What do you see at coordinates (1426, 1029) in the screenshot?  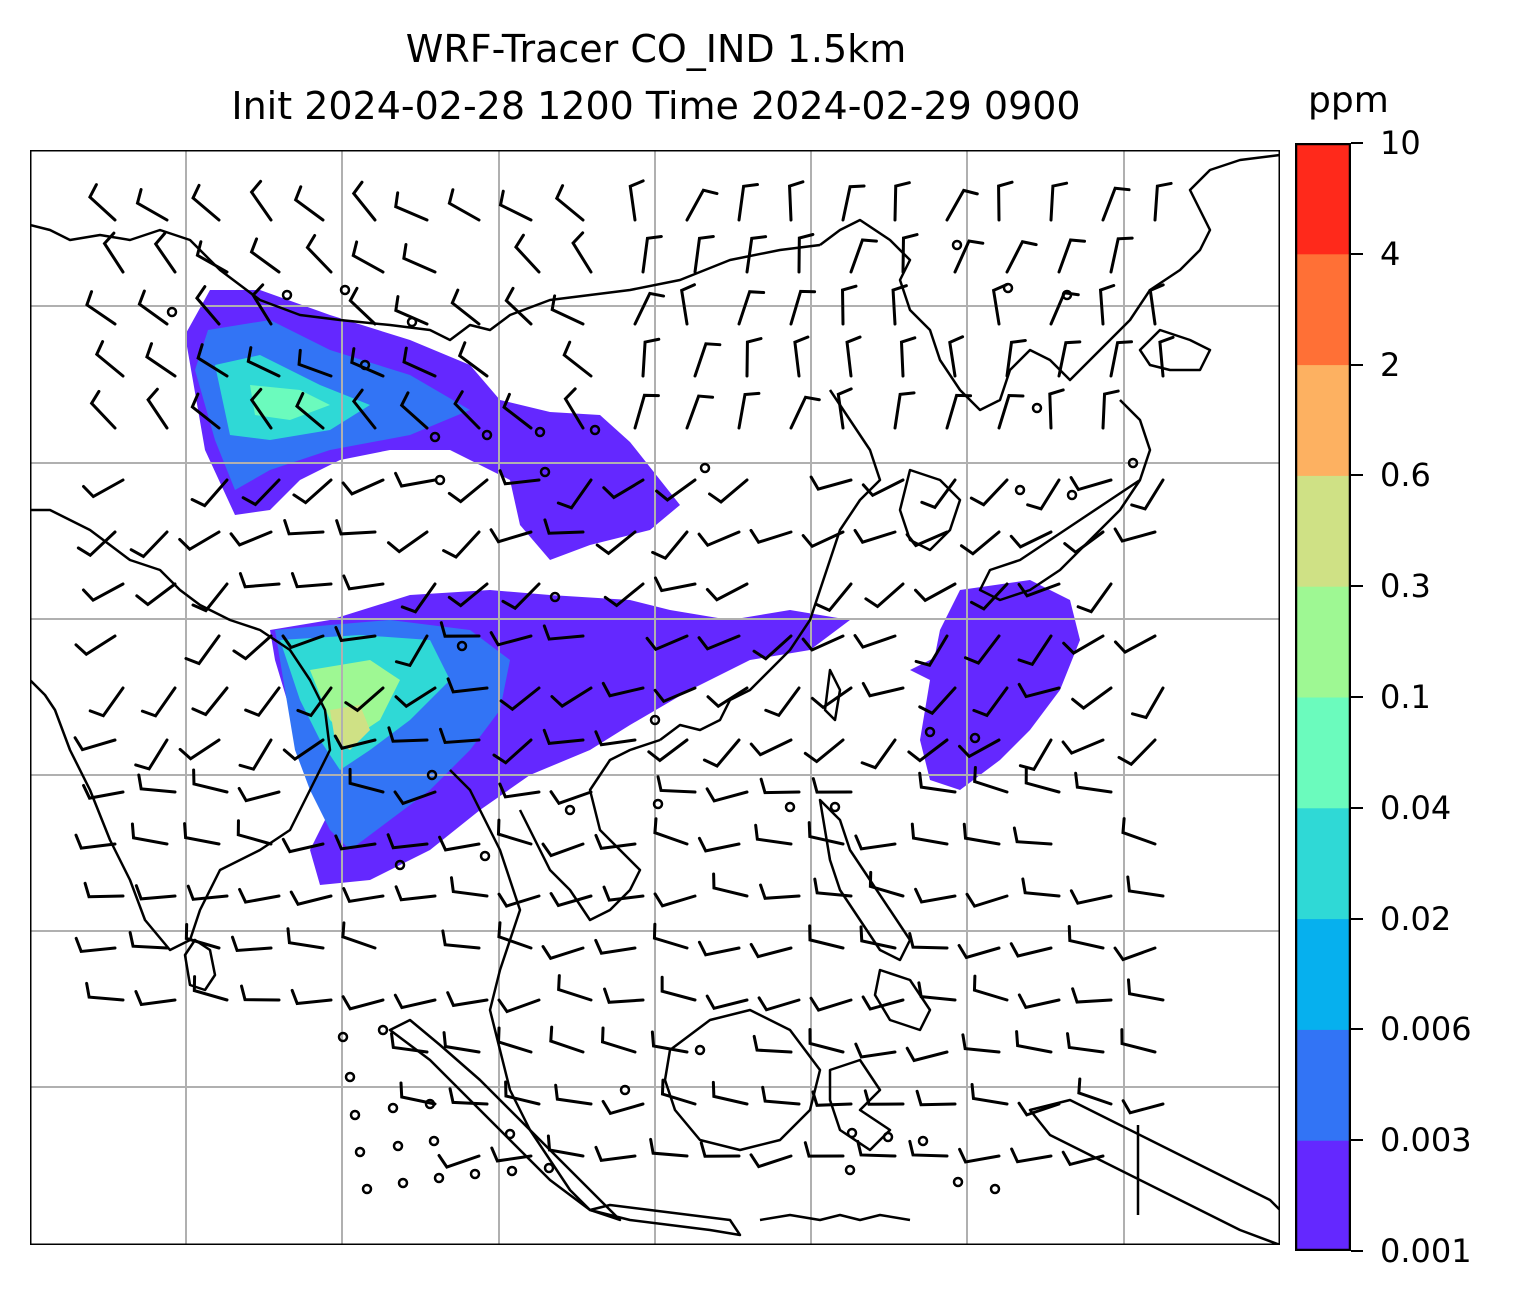 I see `colorbar-tick-label: 0.006` at bounding box center [1426, 1029].